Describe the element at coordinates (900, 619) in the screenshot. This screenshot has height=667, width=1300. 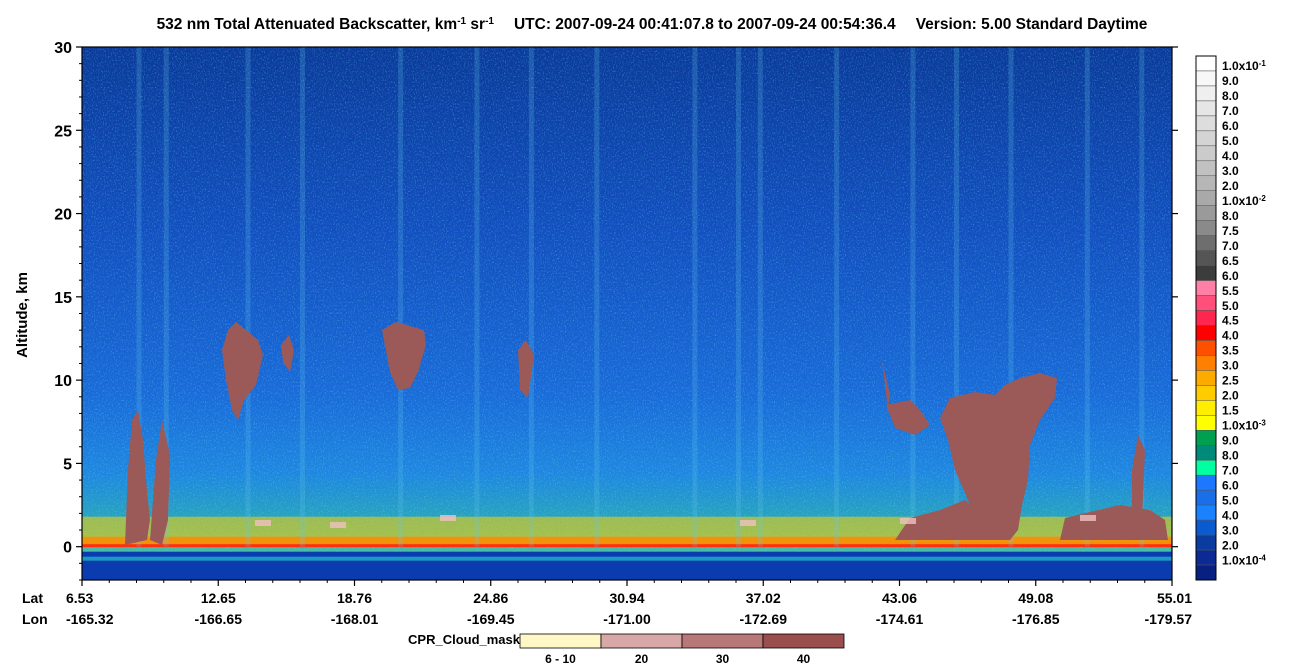
I see `lon-tick-label: -174.61` at that location.